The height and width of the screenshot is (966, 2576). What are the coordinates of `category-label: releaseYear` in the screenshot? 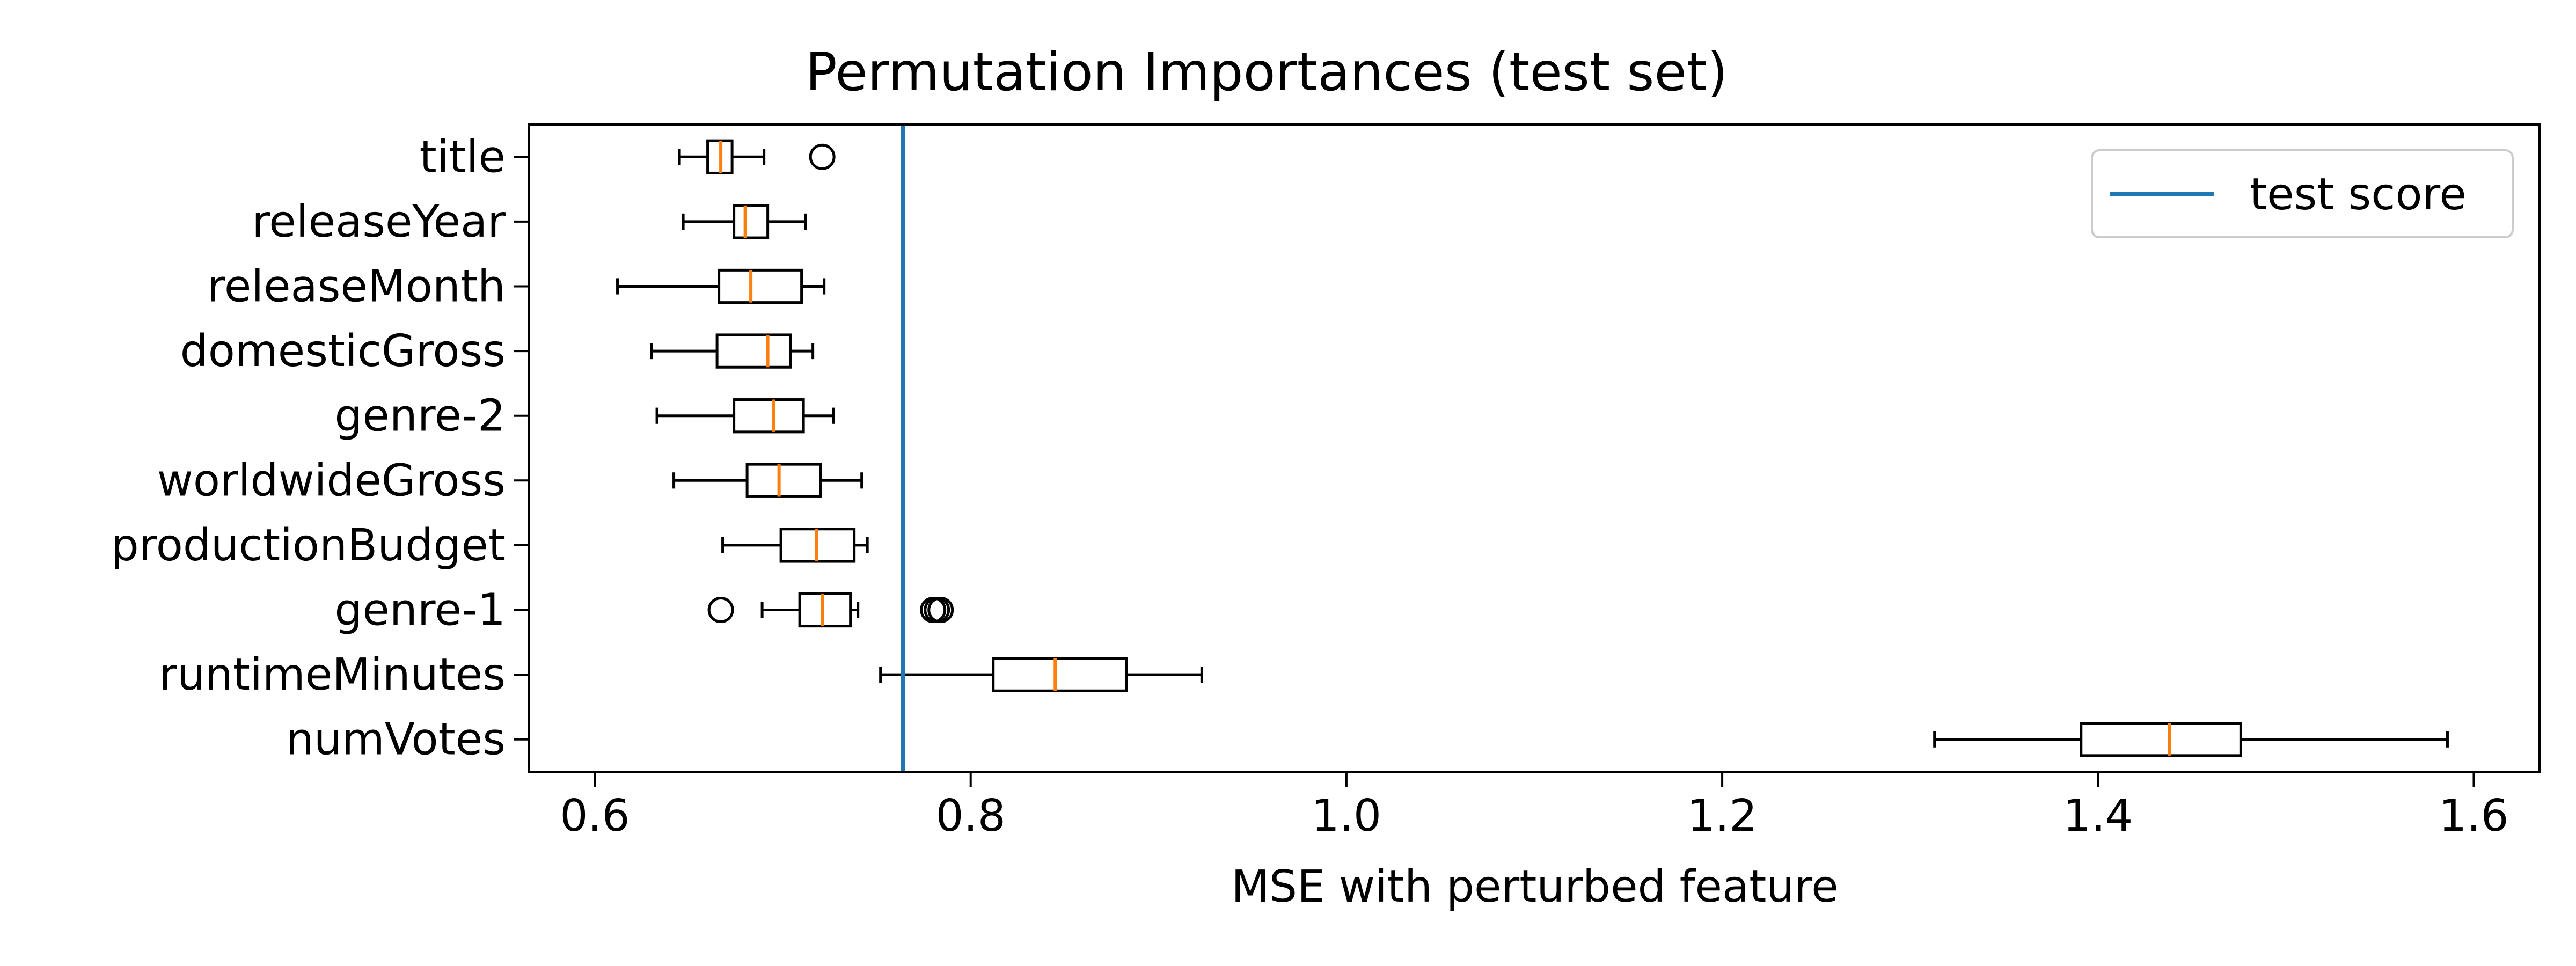 It's located at (379, 221).